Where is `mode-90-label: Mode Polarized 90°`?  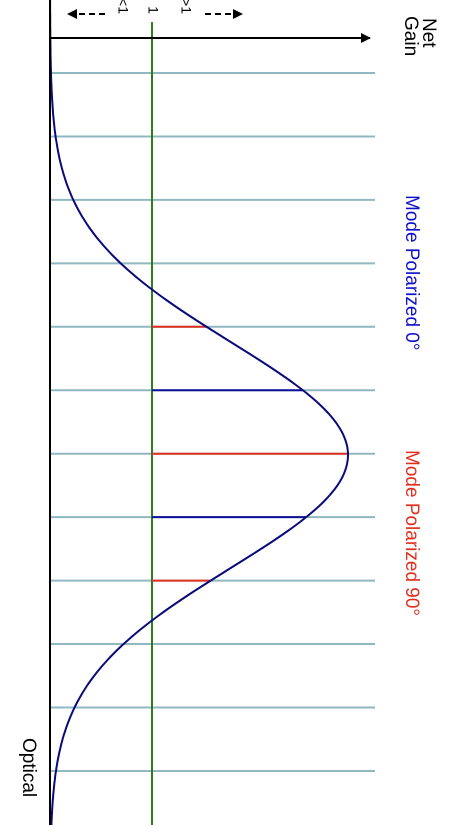 mode-90-label: Mode Polarized 90° is located at coordinates (411, 533).